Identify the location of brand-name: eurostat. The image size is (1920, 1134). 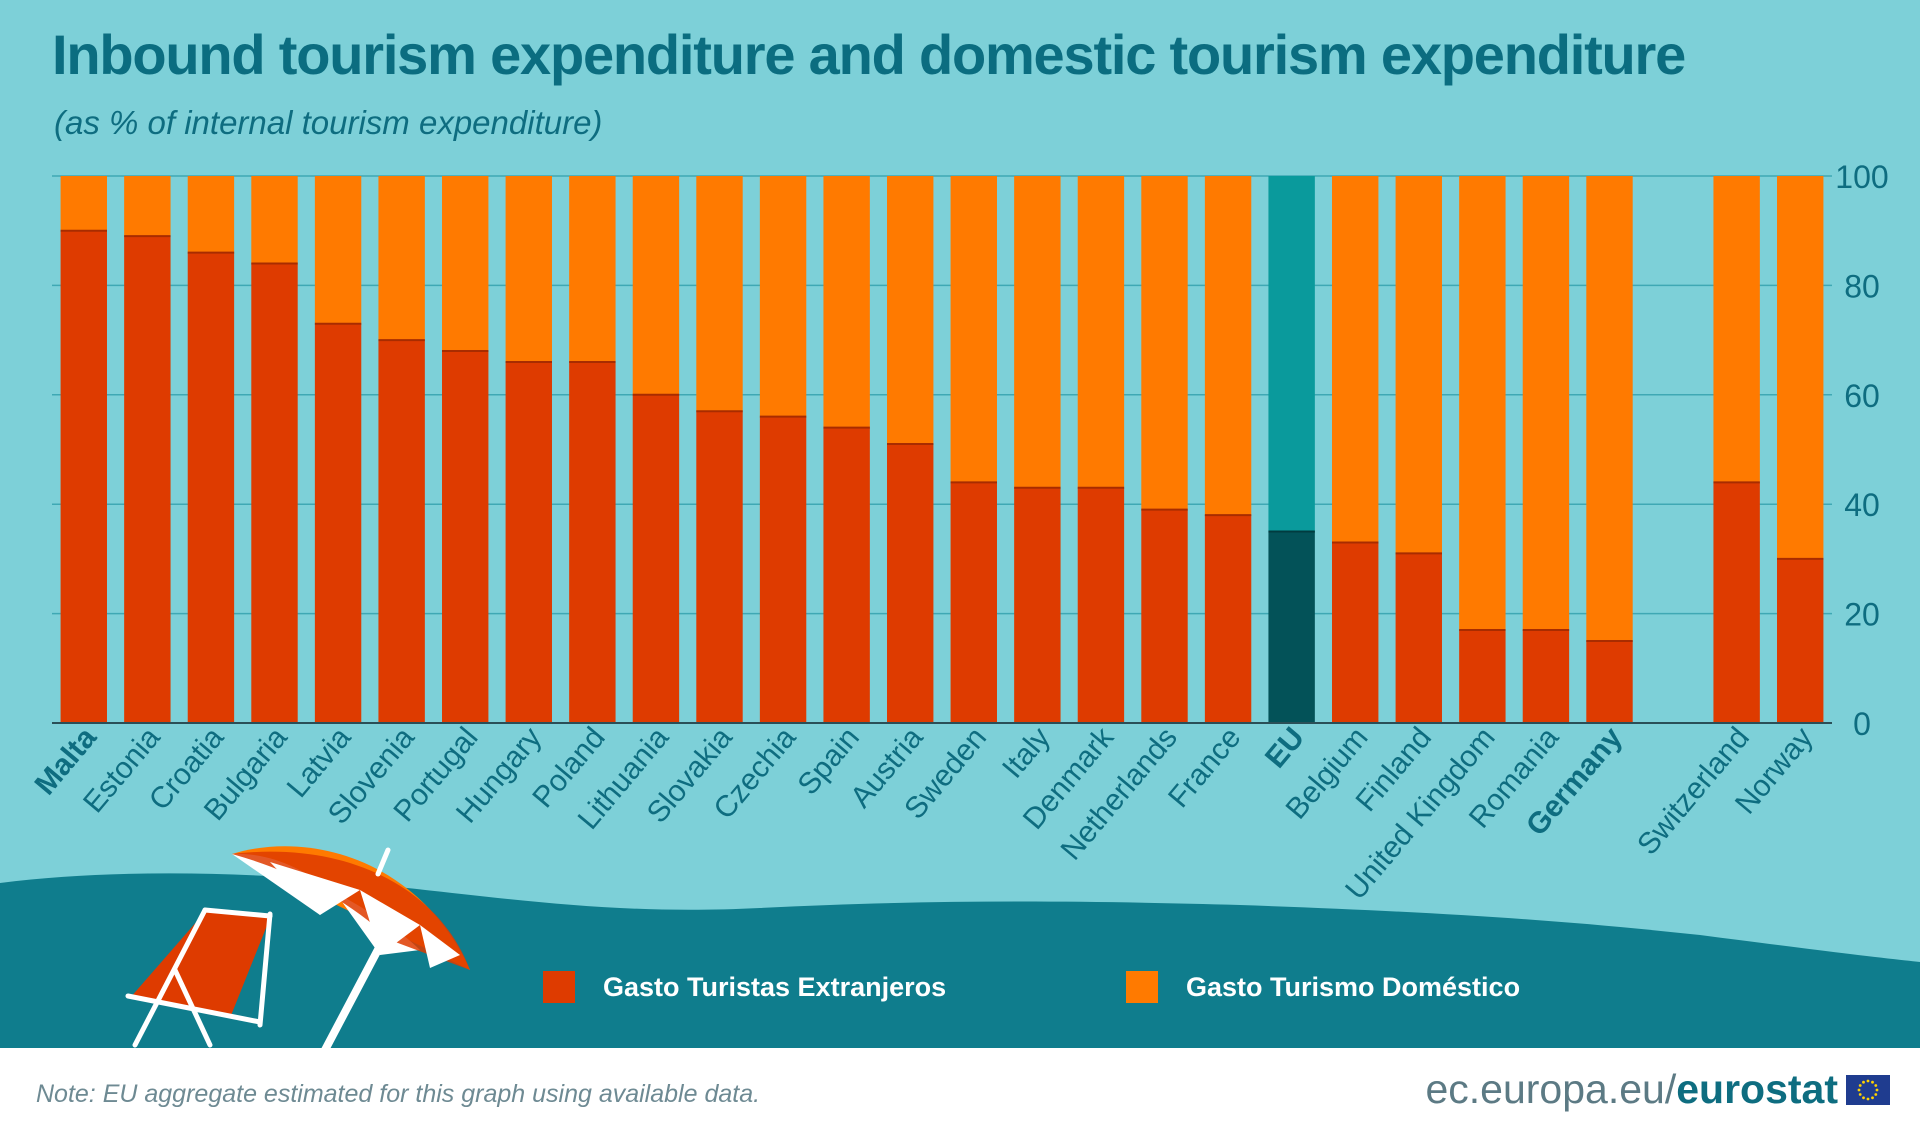
(1757, 1089).